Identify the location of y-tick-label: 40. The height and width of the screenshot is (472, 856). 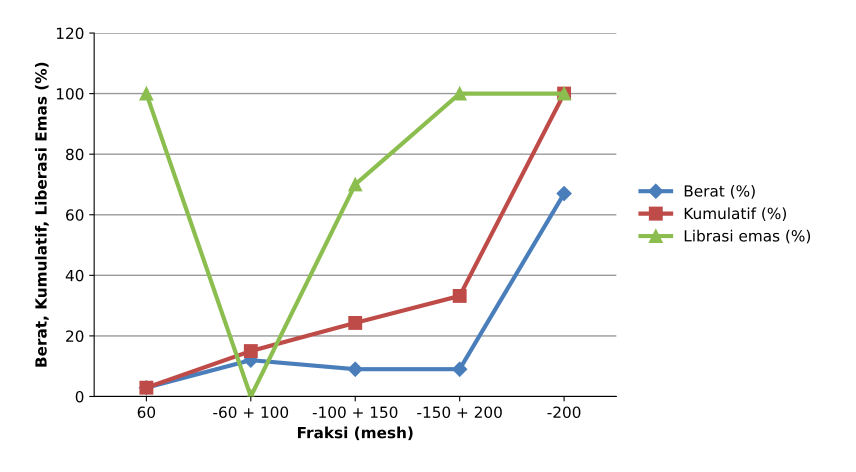
(75, 276).